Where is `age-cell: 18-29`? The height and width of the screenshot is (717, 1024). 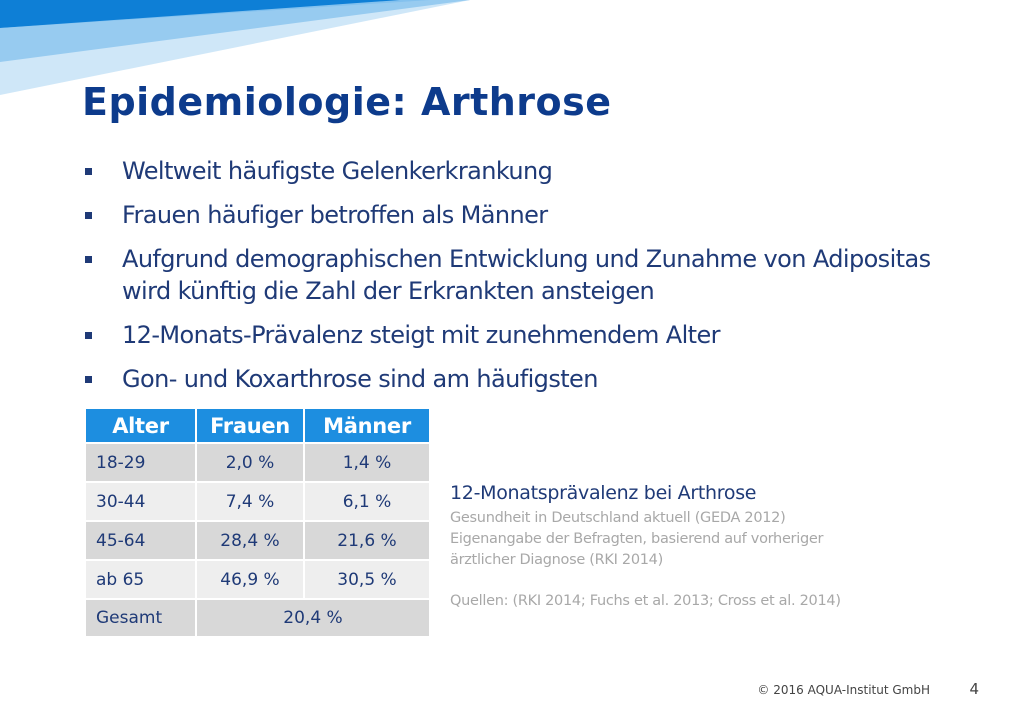 age-cell: 18-29 is located at coordinates (141, 462).